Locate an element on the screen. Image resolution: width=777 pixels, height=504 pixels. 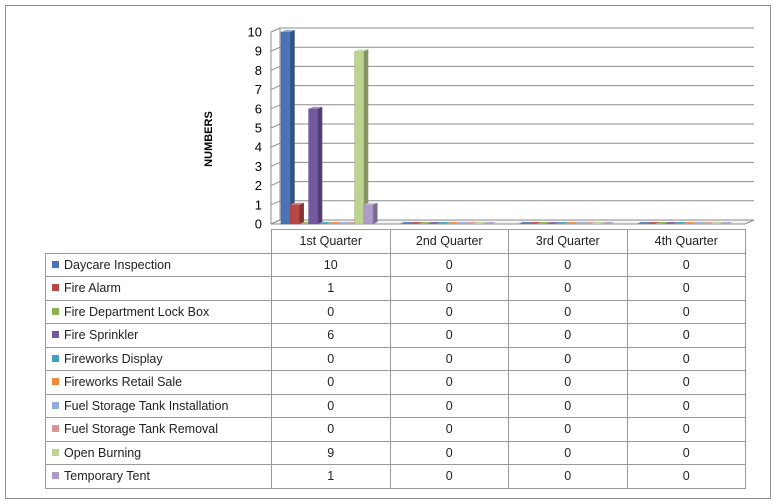
table-row: Fireworks Display 0 0 0 0 is located at coordinates (395, 358).